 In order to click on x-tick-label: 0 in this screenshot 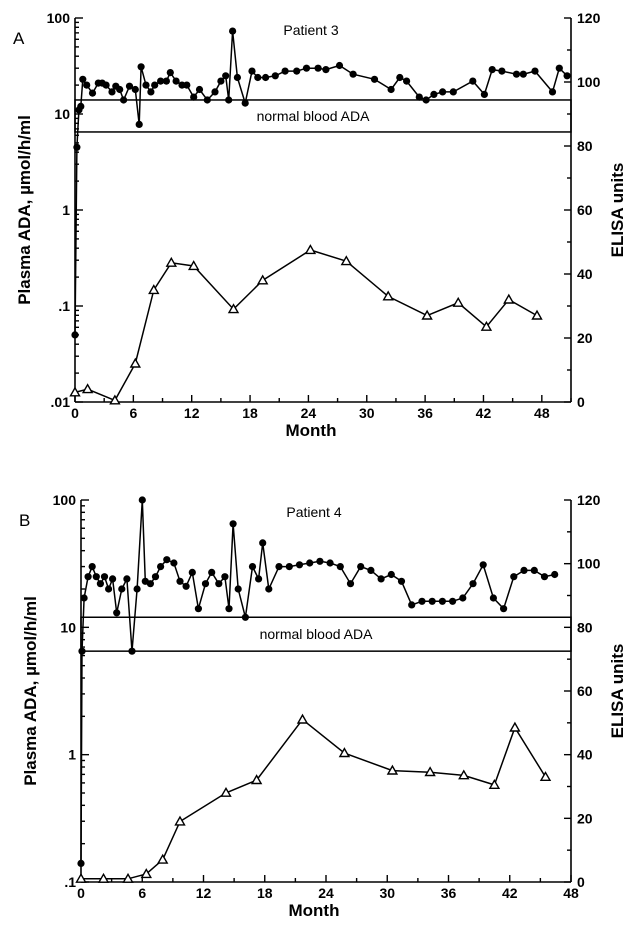, I will do `click(81, 893)`.